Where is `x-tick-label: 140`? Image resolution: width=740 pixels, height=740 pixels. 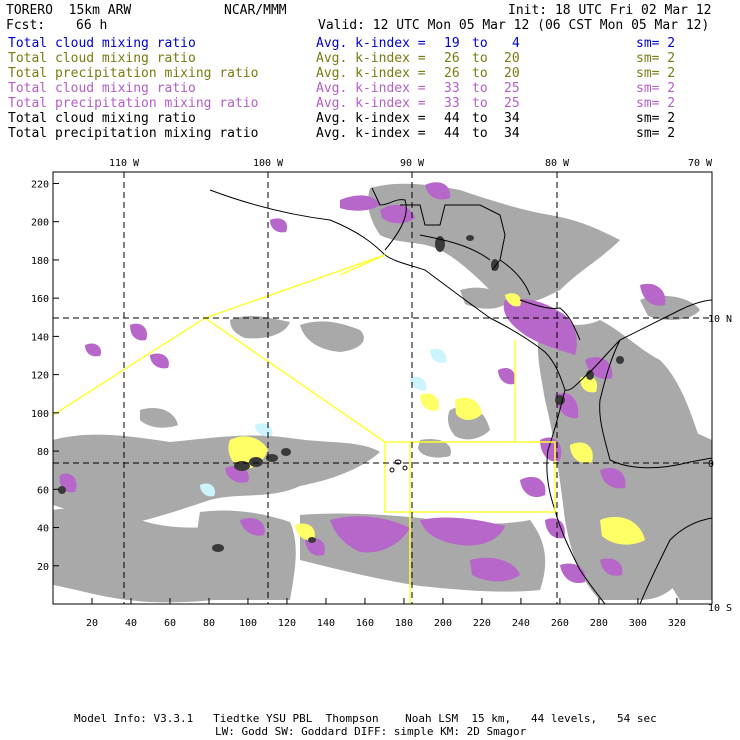
x-tick-label: 140 is located at coordinates (326, 623).